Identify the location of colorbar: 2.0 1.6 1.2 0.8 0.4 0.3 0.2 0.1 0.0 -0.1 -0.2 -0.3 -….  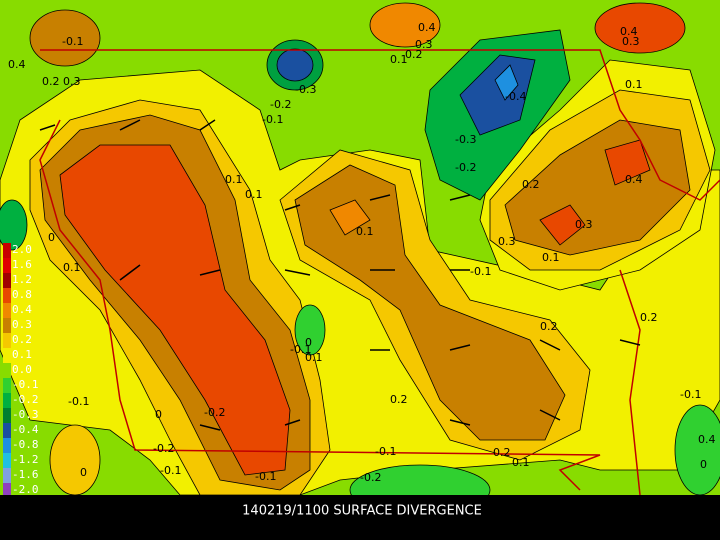
(21, 370).